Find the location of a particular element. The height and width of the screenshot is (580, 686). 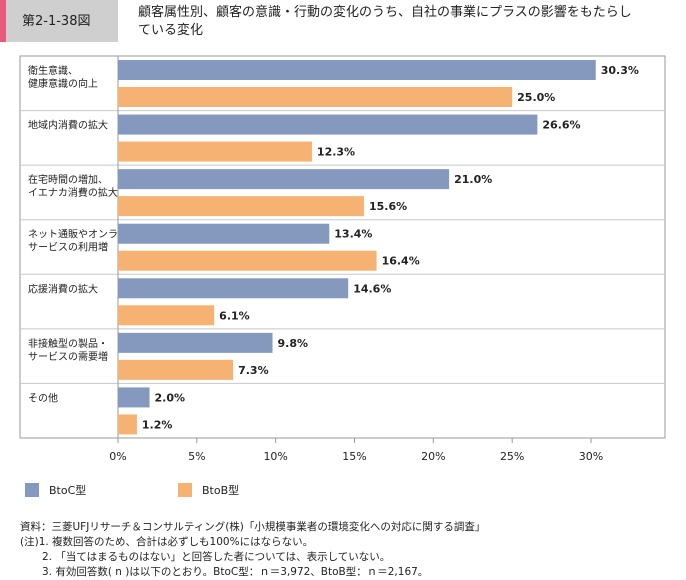

x-tick-label: 25% is located at coordinates (512, 456).